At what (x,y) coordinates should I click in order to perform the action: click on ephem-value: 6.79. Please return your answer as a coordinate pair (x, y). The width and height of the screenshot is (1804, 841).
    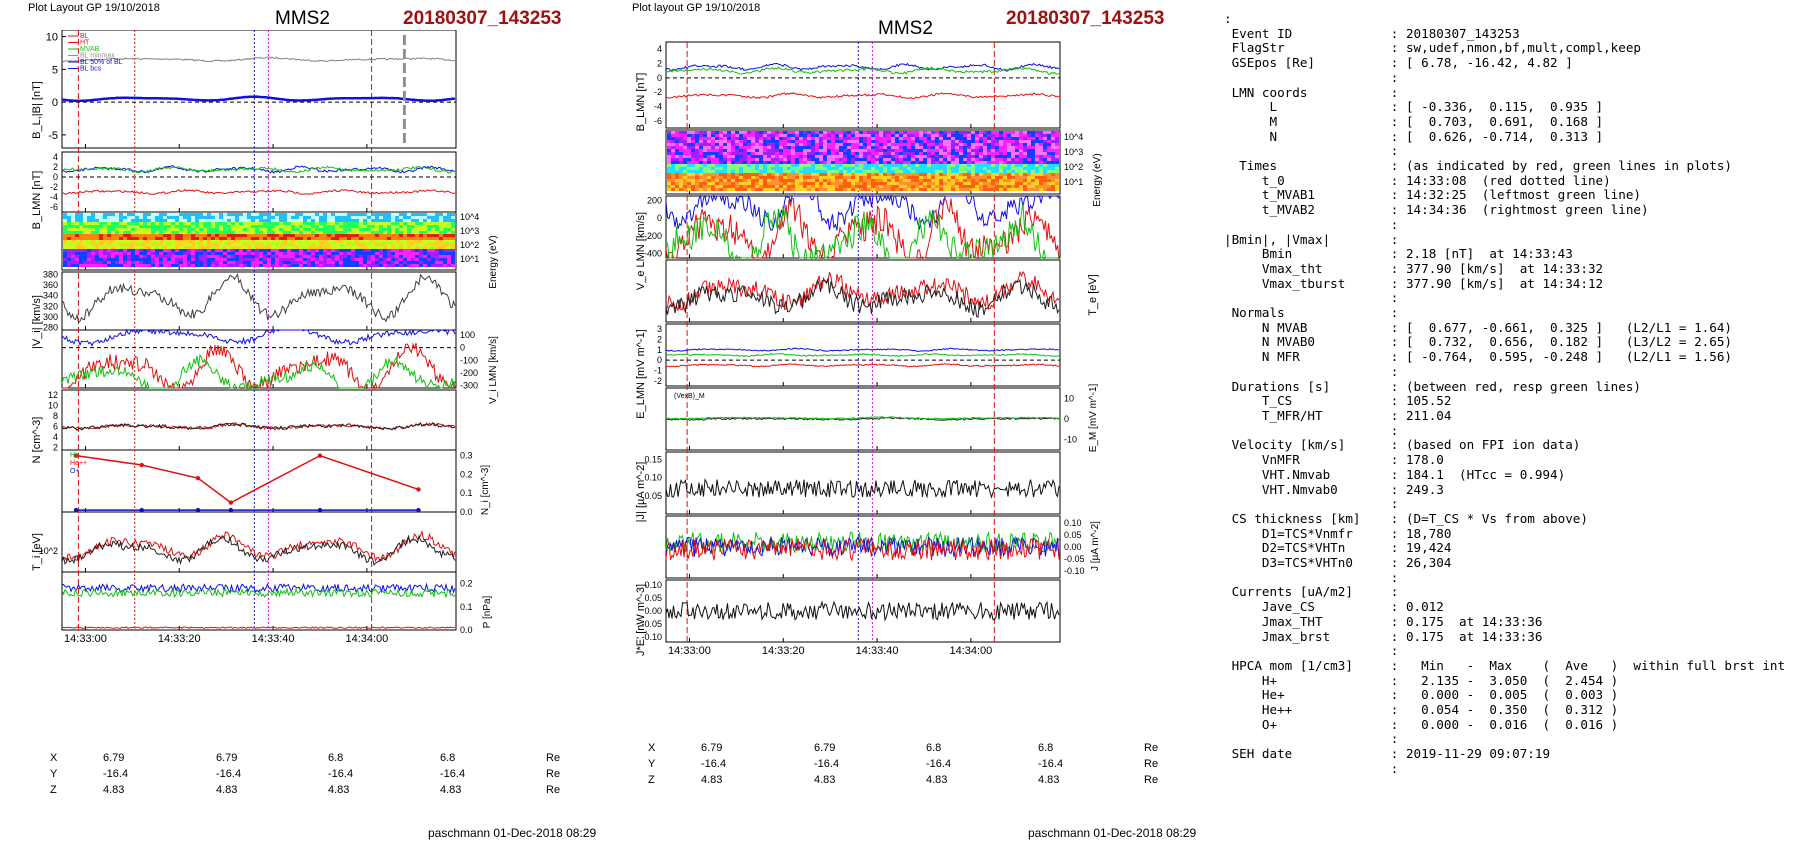
    Looking at the image, I should click on (712, 748).